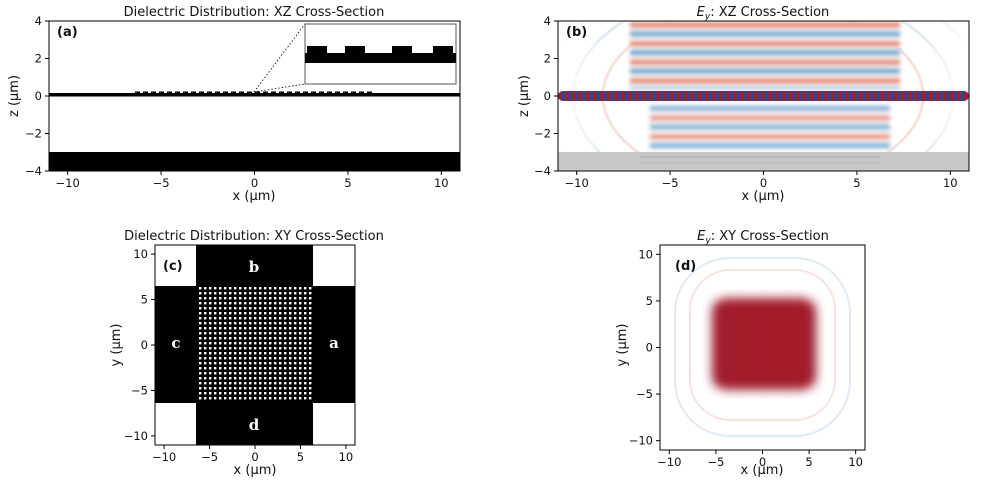 The width and height of the screenshot is (996, 480). I want to click on panel-a-xtick-label: 5, so click(347, 183).